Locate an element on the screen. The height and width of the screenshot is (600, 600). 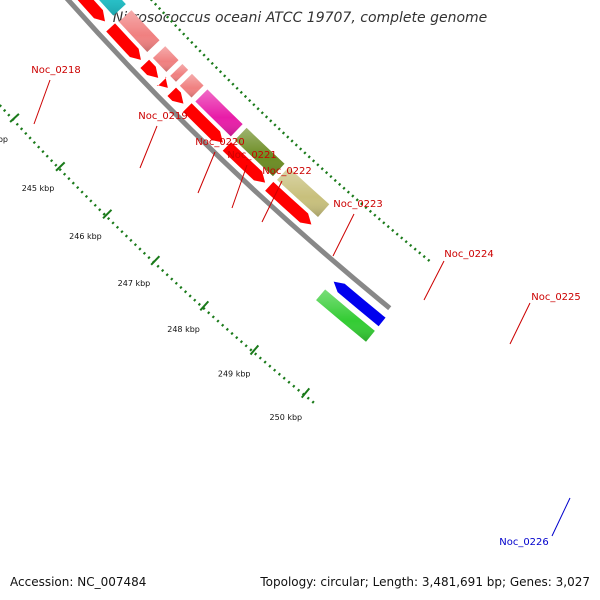
gene-label-noc_0226: Noc_0226 is located at coordinates (524, 542).